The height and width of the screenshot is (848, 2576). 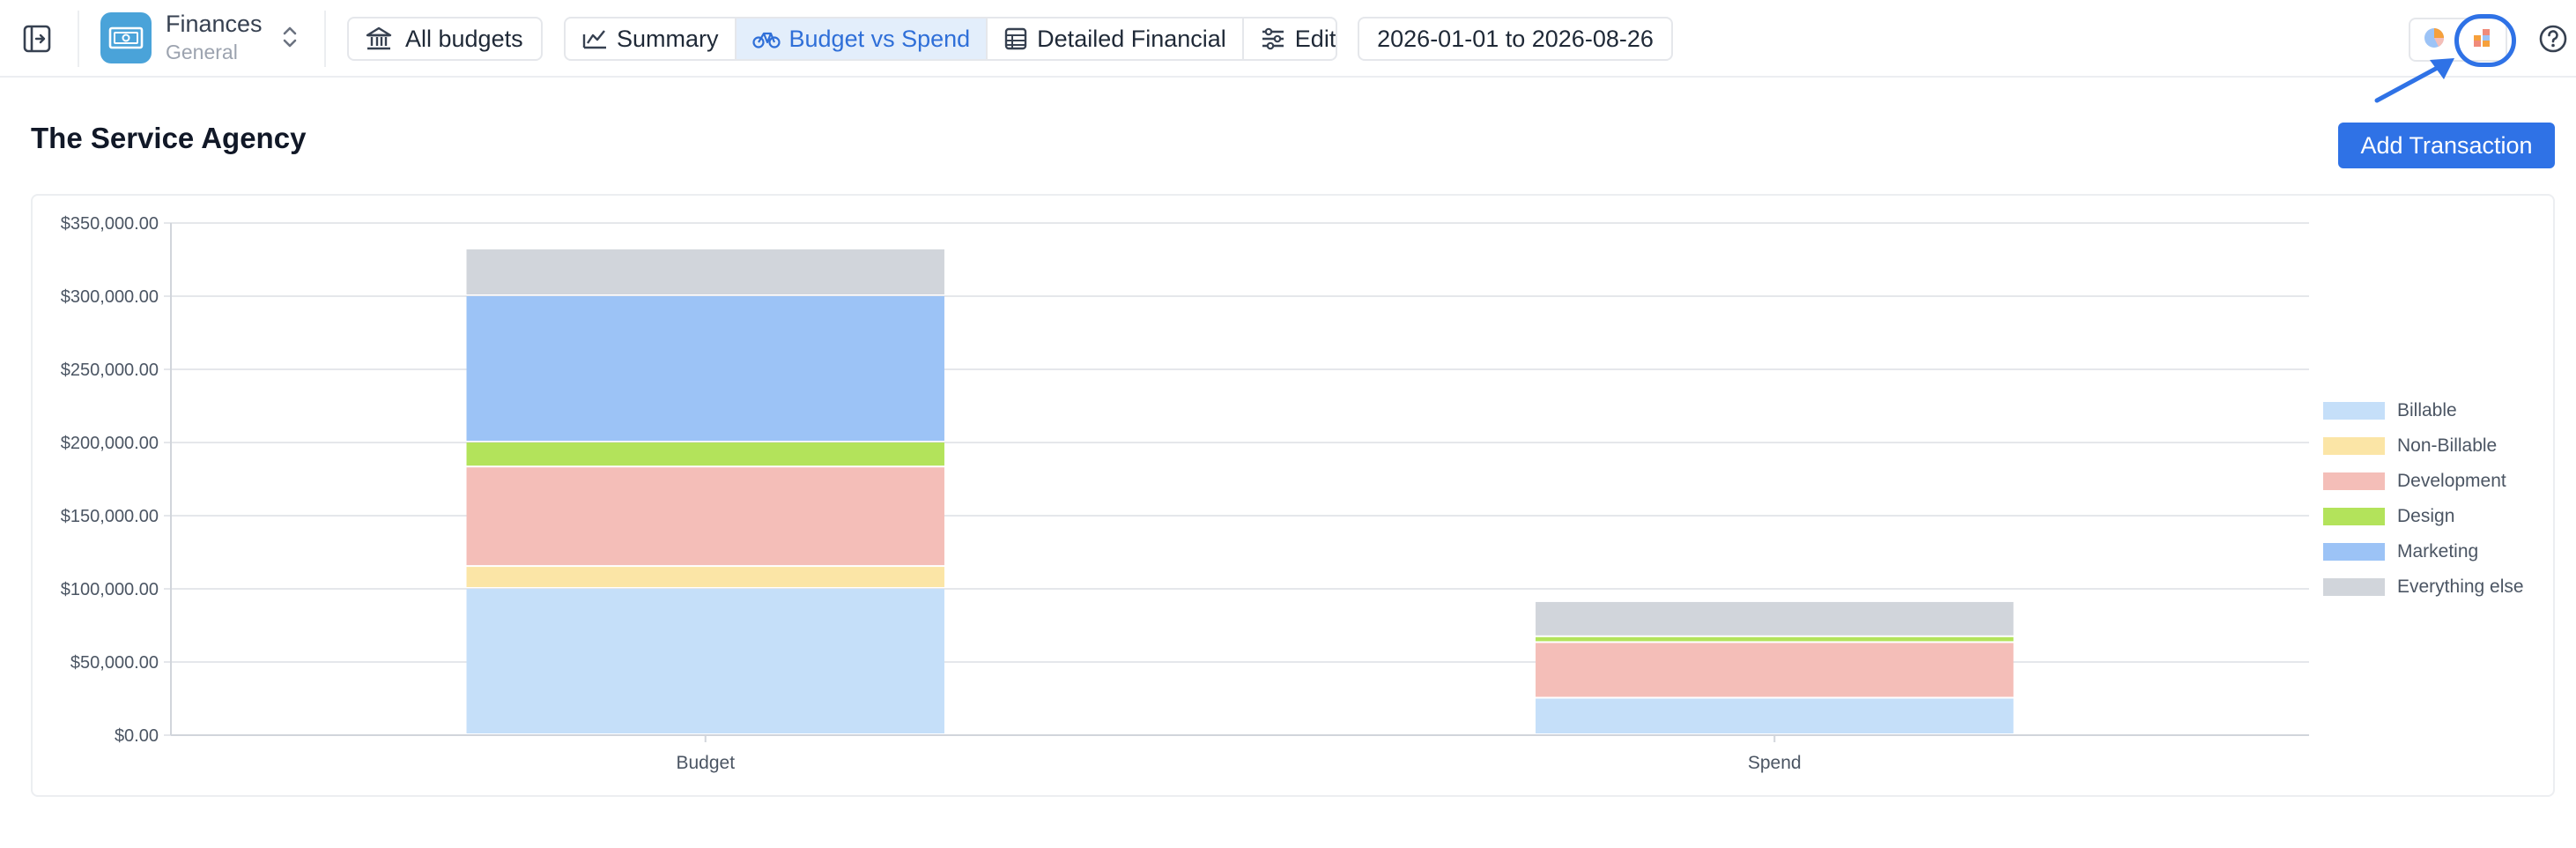 What do you see at coordinates (464, 39) in the screenshot?
I see `all-budgets-label: All budgets` at bounding box center [464, 39].